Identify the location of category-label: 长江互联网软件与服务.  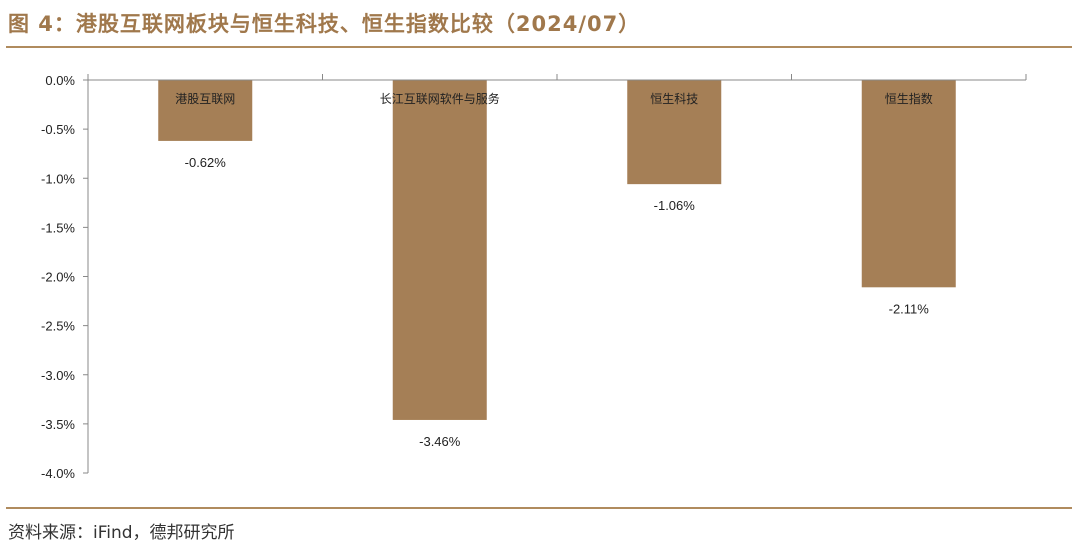
(440, 98).